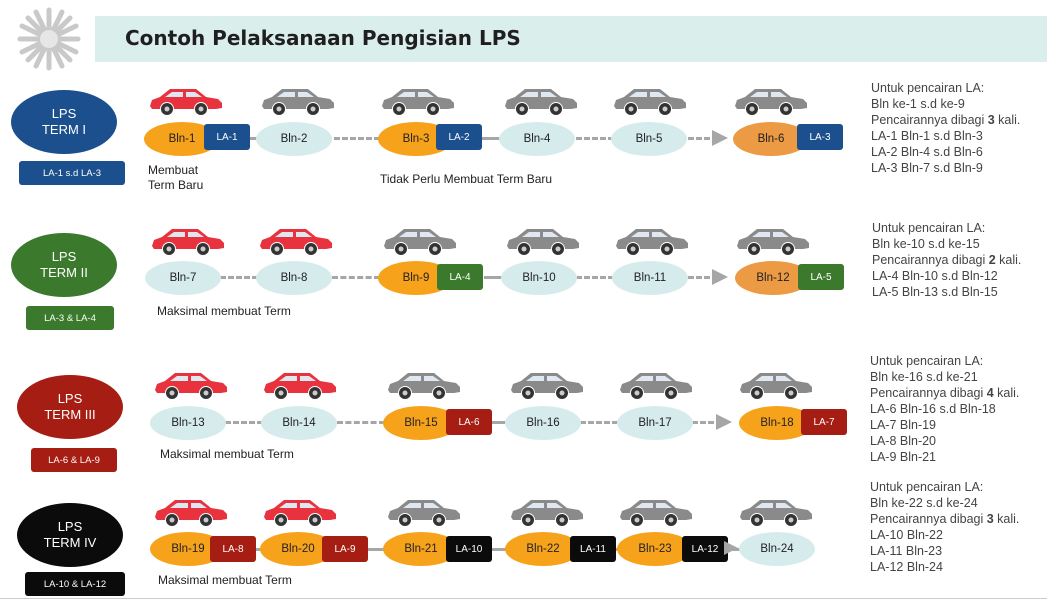  I want to click on logo-icon, so click(49, 39).